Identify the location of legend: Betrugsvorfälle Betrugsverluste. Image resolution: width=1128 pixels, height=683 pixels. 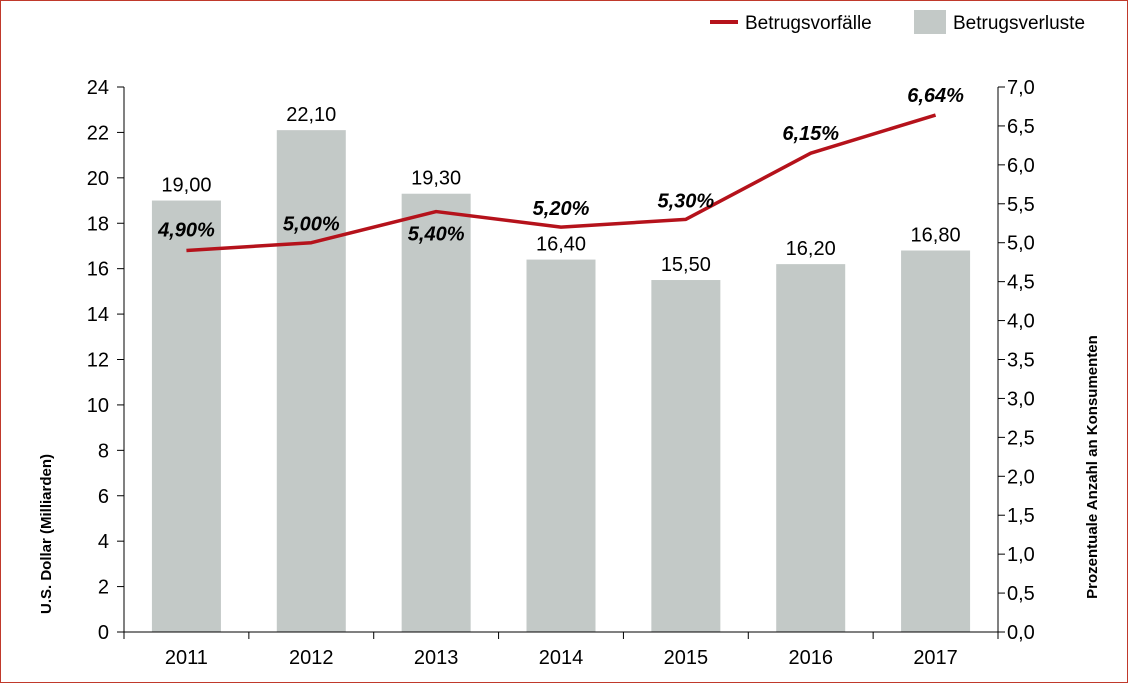
(897, 22).